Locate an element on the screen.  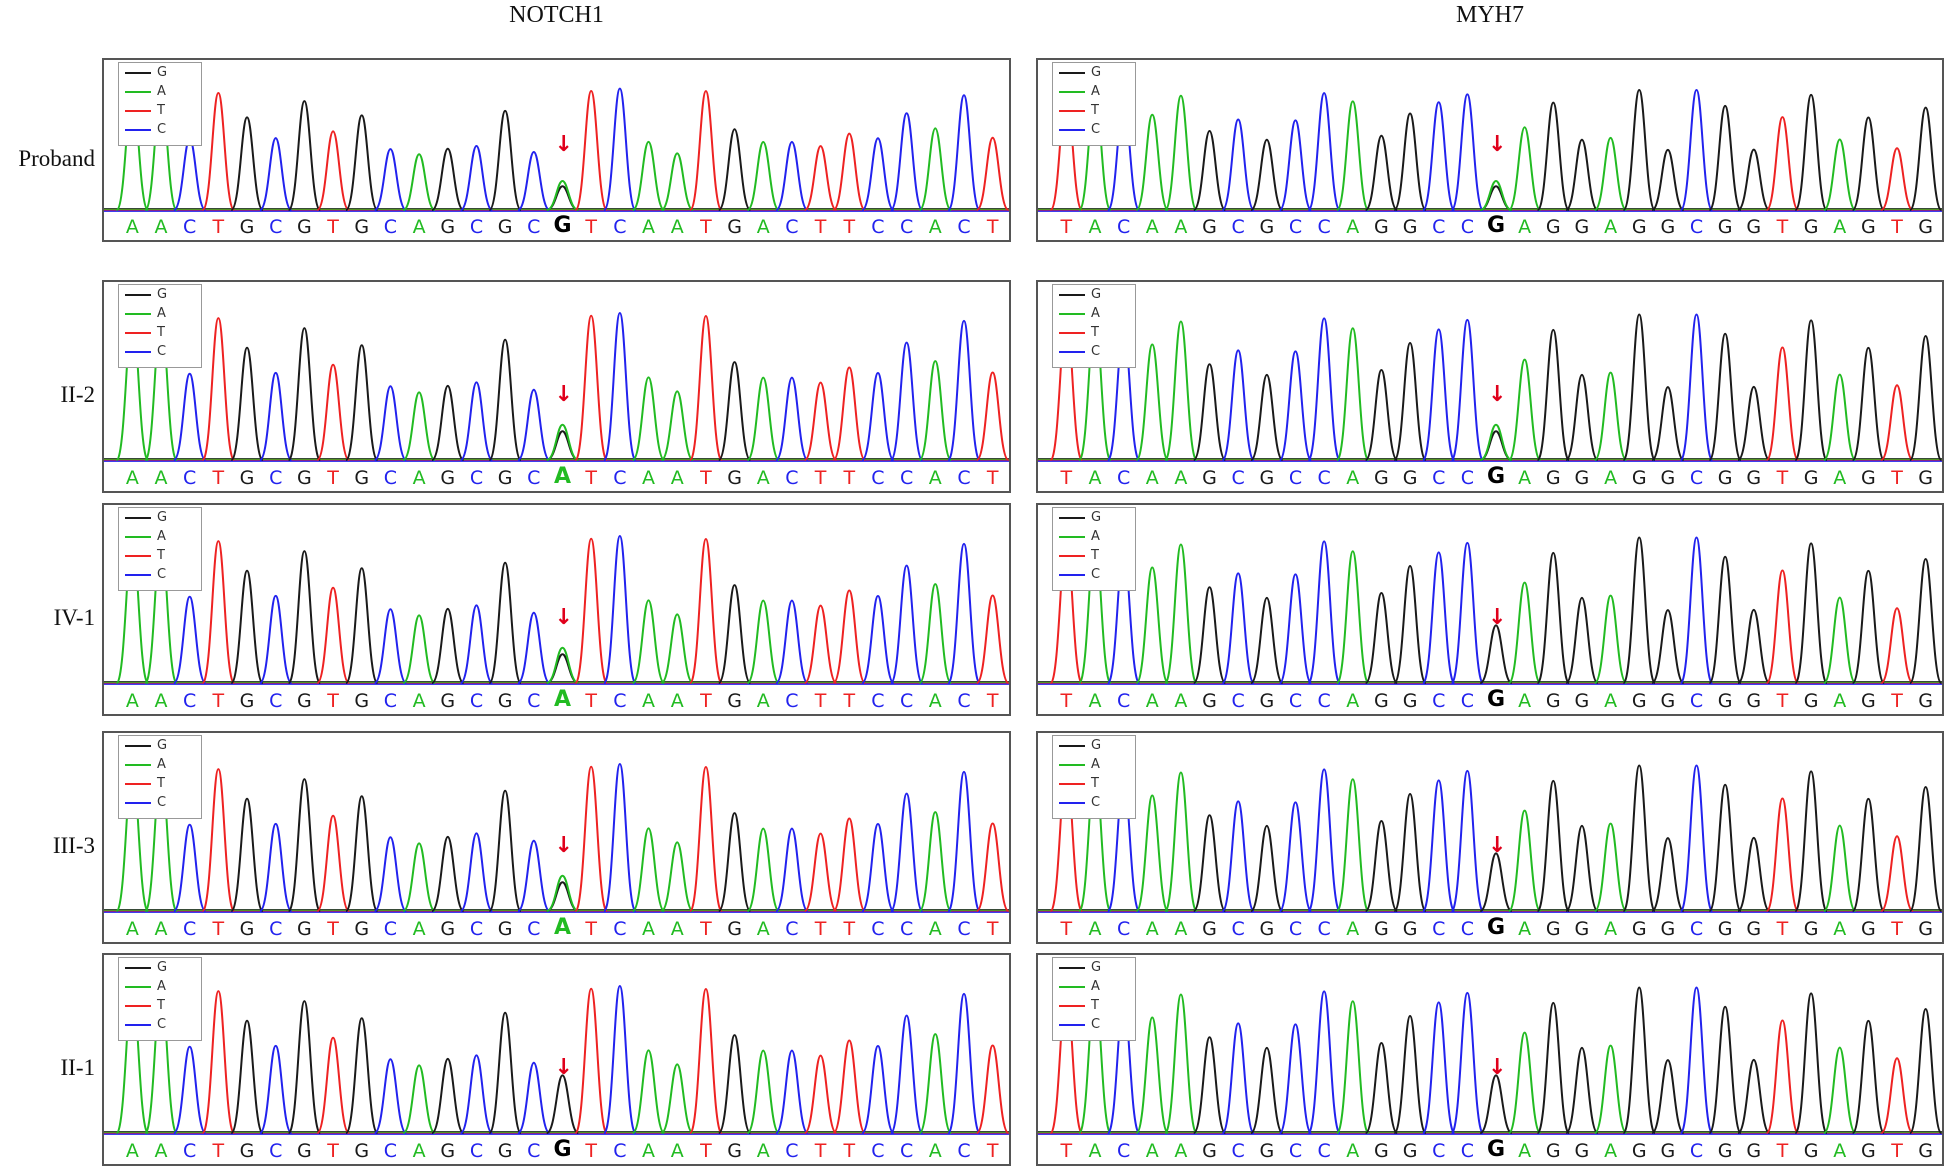
legend-entry: A is located at coordinates (145, 314).